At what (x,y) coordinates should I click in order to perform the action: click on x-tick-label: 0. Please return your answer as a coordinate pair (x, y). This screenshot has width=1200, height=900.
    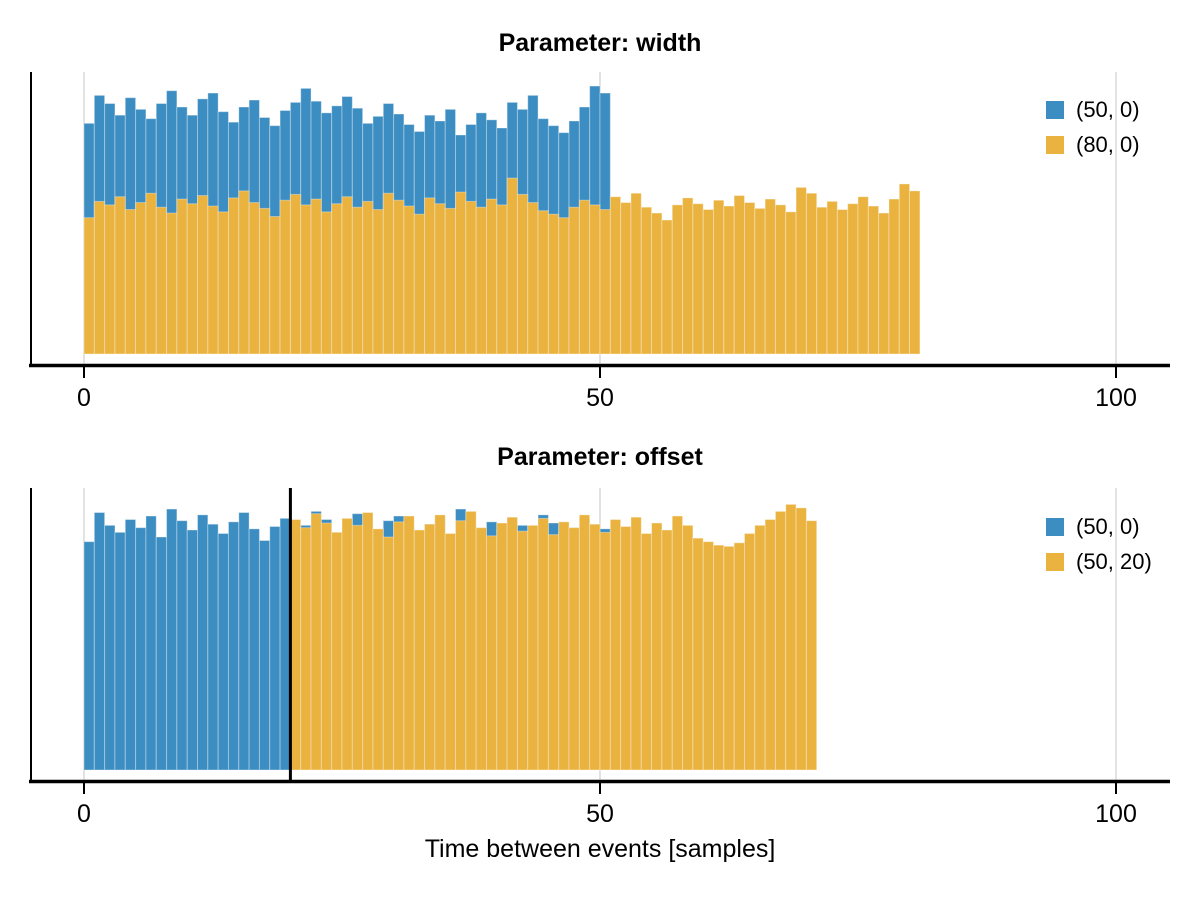
    Looking at the image, I should click on (84, 398).